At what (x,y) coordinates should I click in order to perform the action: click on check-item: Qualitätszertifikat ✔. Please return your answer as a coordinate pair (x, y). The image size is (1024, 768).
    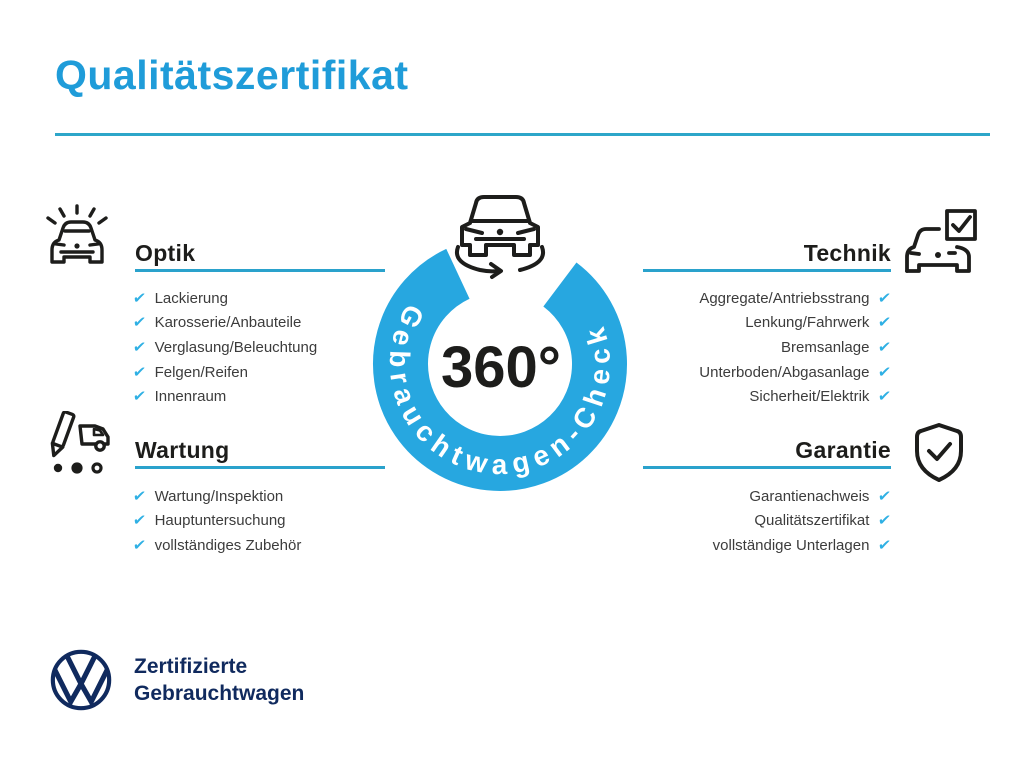
    Looking at the image, I should click on (746, 521).